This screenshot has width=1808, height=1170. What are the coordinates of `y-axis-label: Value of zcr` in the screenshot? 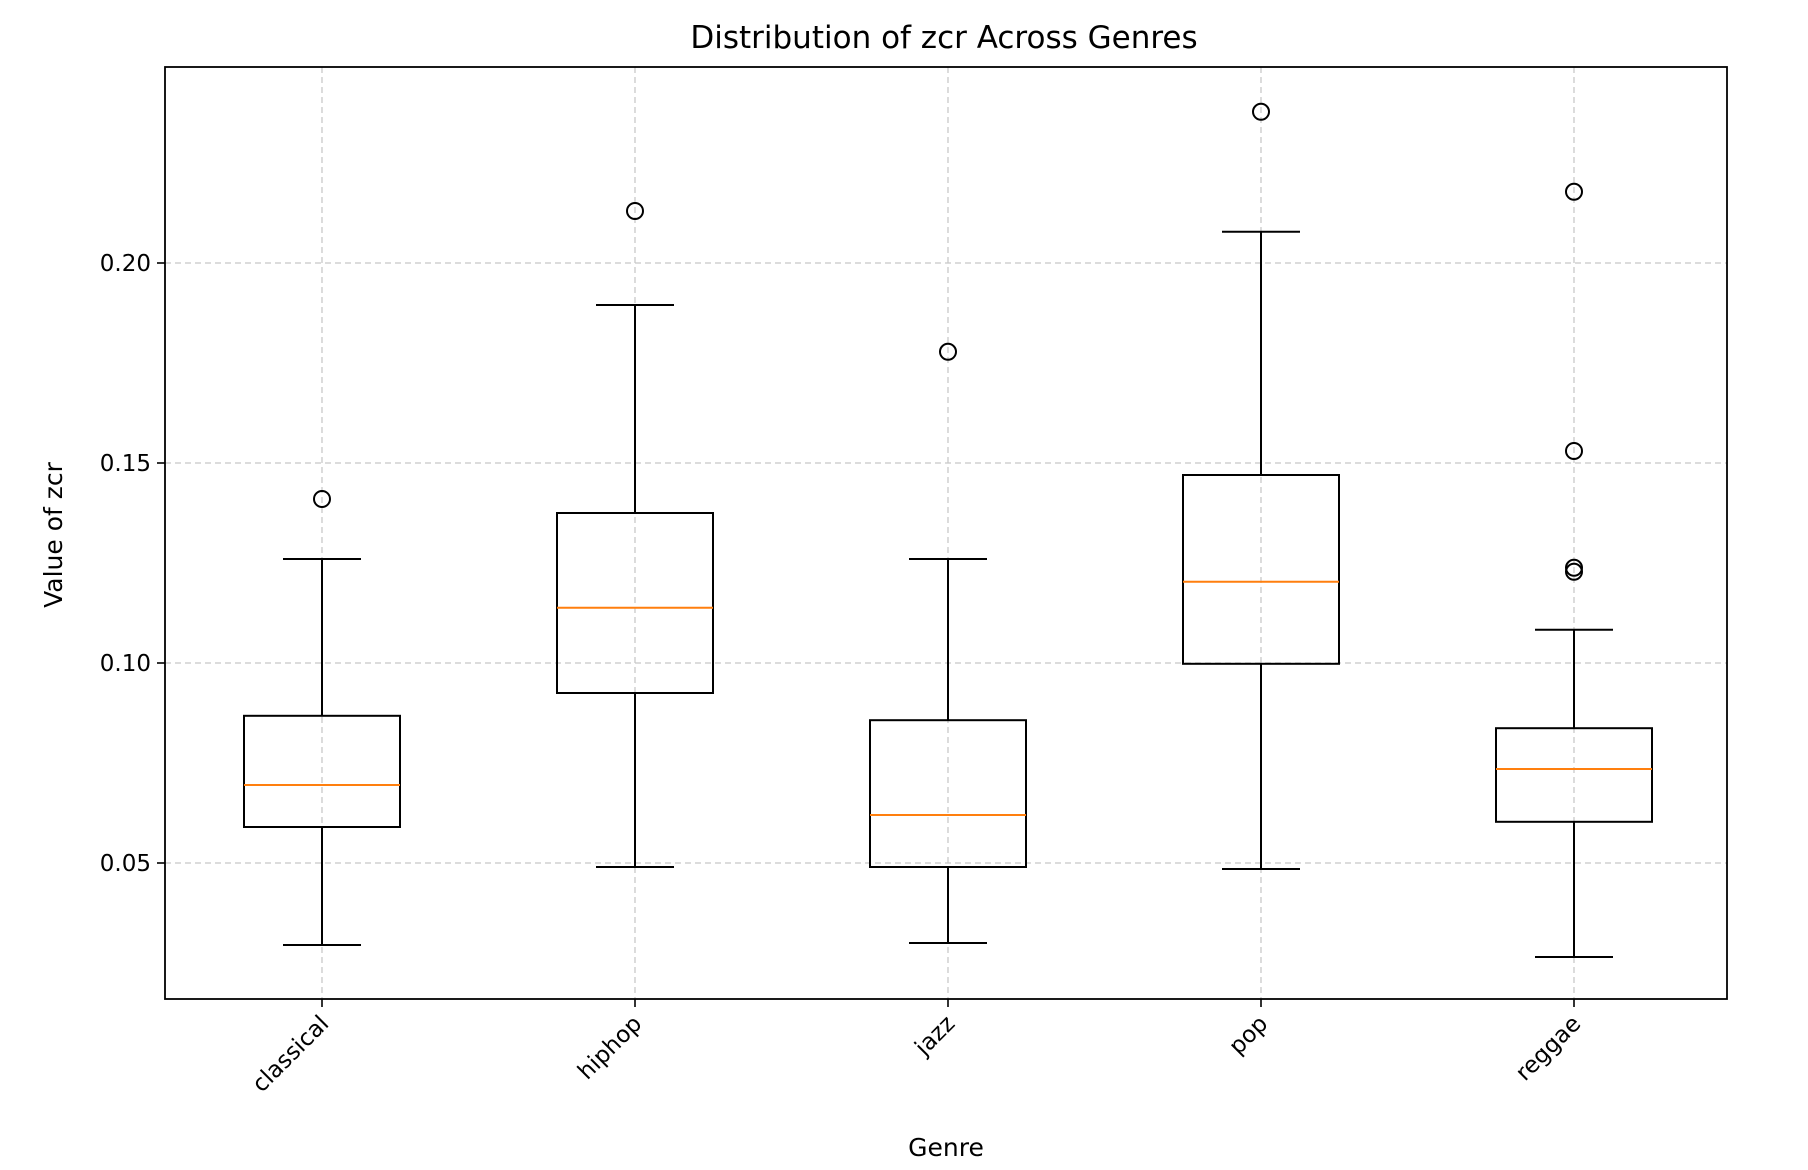 It's located at (53, 534).